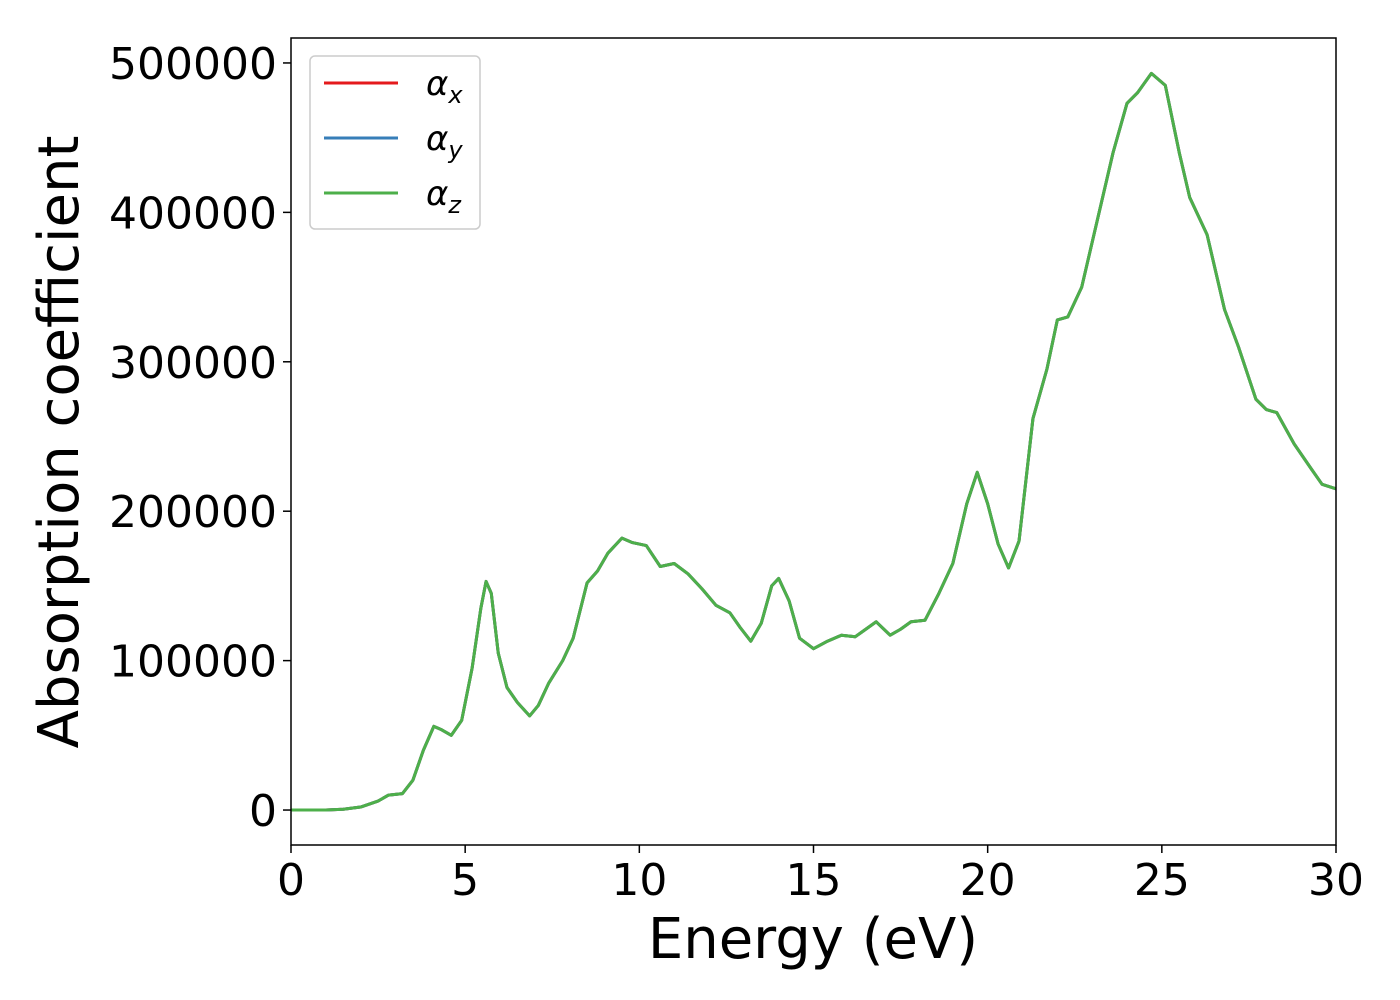 This screenshot has width=1400, height=1000. I want to click on x-tick-label: 5, so click(465, 880).